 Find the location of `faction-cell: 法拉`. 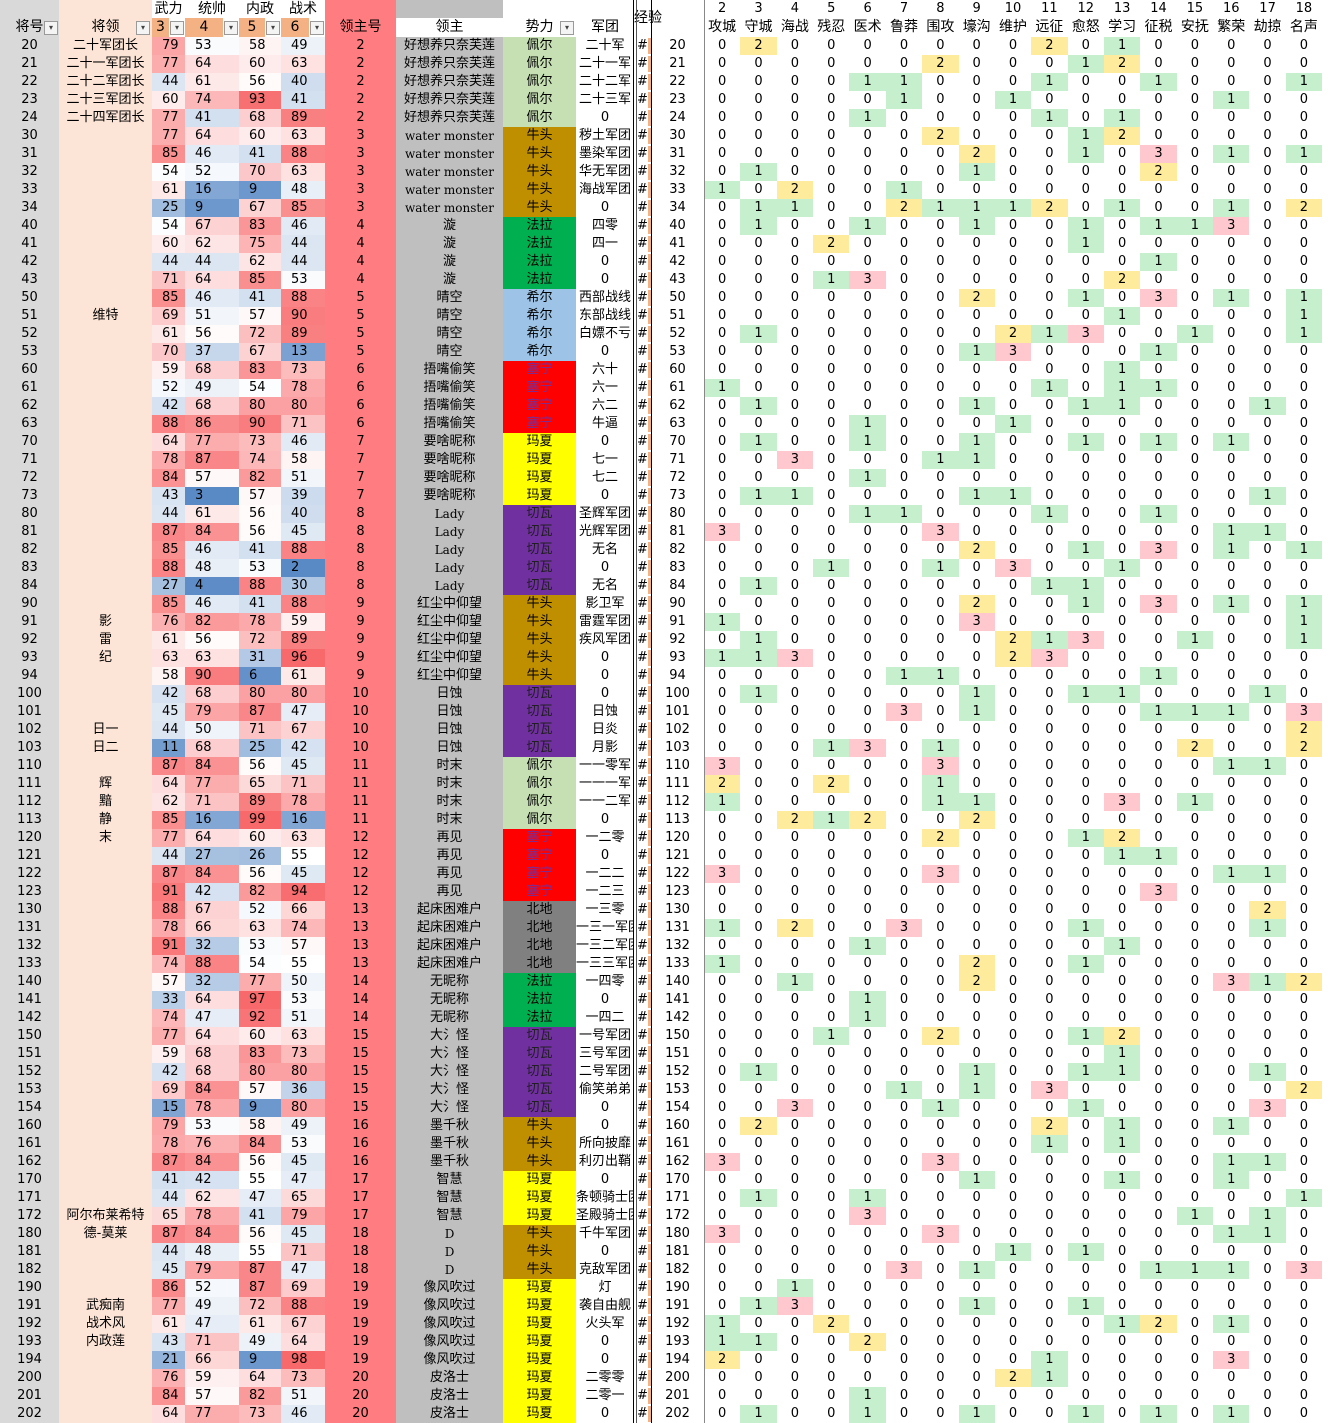

faction-cell: 法拉 is located at coordinates (539, 280).